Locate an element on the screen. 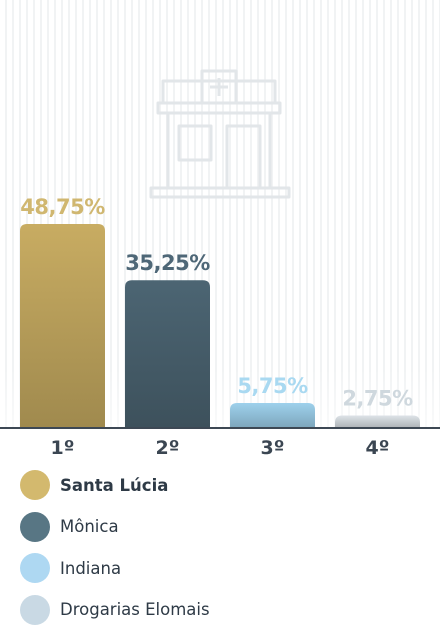 The height and width of the screenshot is (640, 440). category-label-3: 3º is located at coordinates (273, 448).